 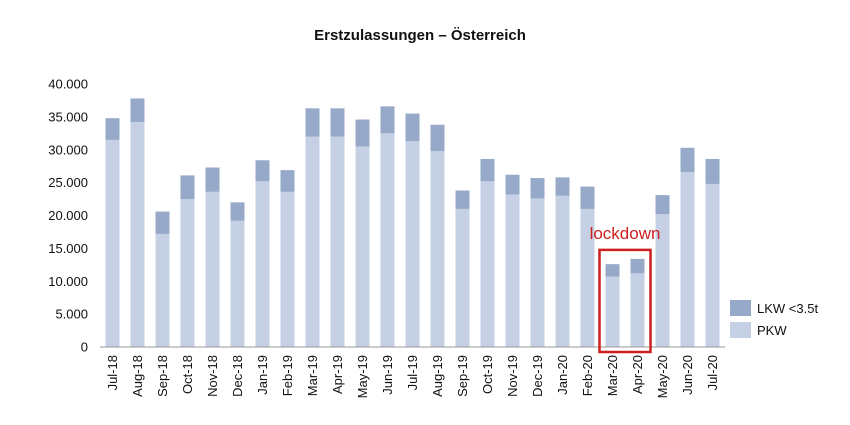 What do you see at coordinates (487, 374) in the screenshot?
I see `x-tick-label: Oct-19` at bounding box center [487, 374].